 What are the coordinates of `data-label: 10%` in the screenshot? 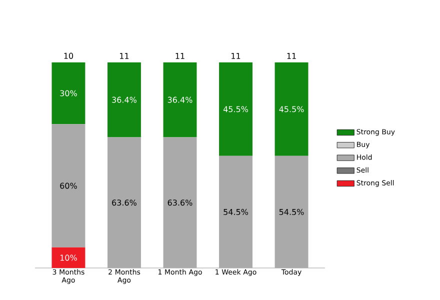 It's located at (68, 257).